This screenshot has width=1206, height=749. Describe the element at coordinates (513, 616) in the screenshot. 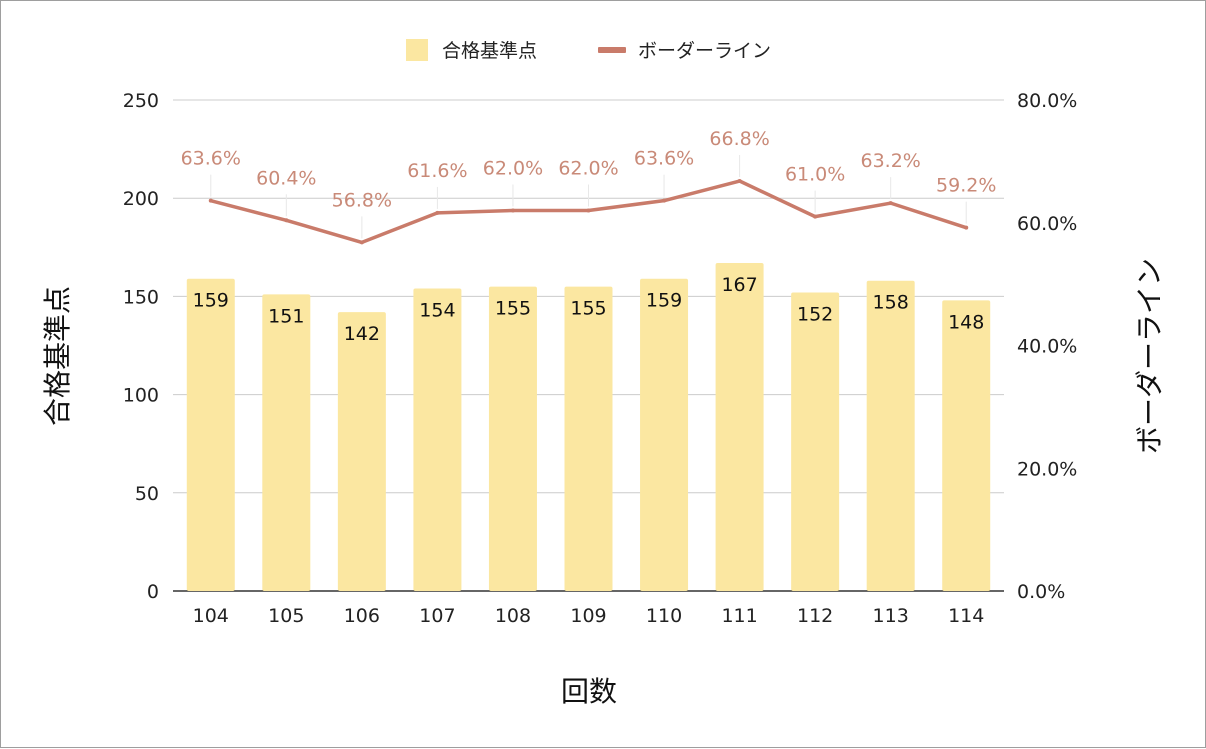

I see `x-tick-label: 108` at that location.